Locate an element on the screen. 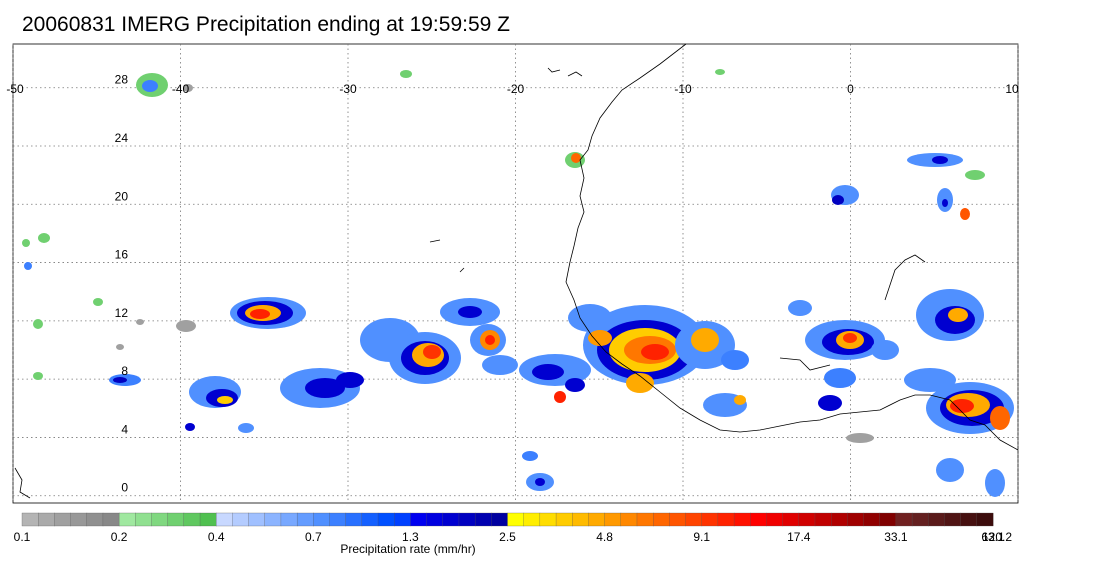  colorbar-label: Precipitation rate (mm/hr) is located at coordinates (407, 549).